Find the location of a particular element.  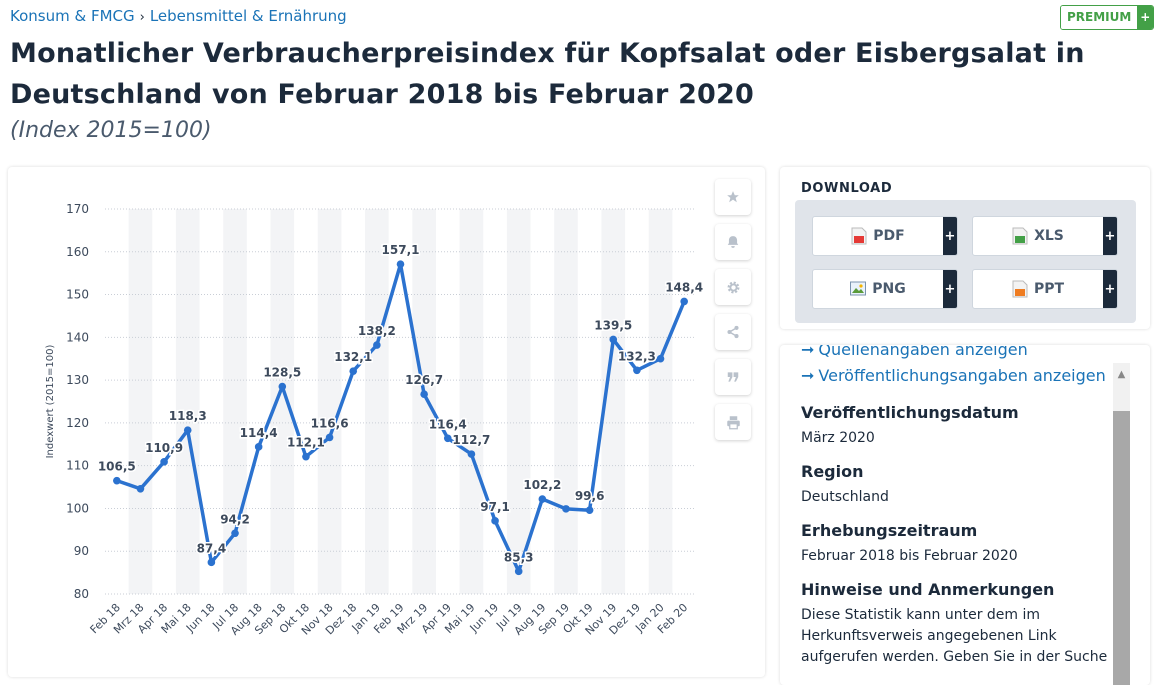

download-xls-label: XLS is located at coordinates (1049, 236).